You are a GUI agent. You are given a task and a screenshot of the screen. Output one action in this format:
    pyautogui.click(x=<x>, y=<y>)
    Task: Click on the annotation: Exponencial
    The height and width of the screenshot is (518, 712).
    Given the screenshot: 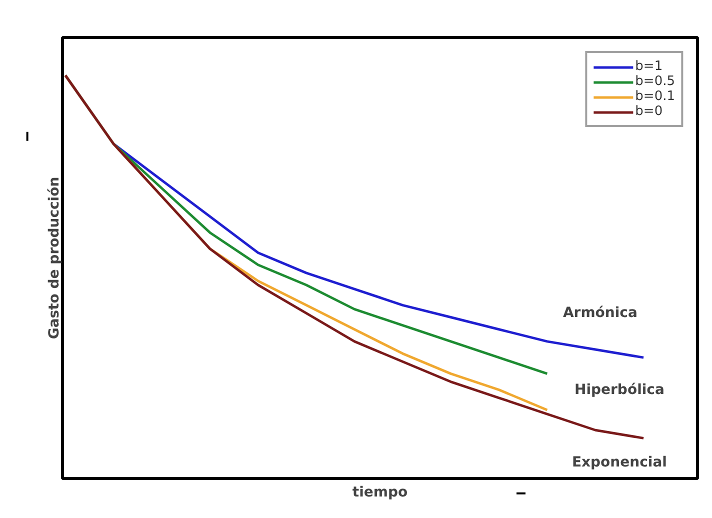 What is the action you would take?
    pyautogui.click(x=619, y=462)
    